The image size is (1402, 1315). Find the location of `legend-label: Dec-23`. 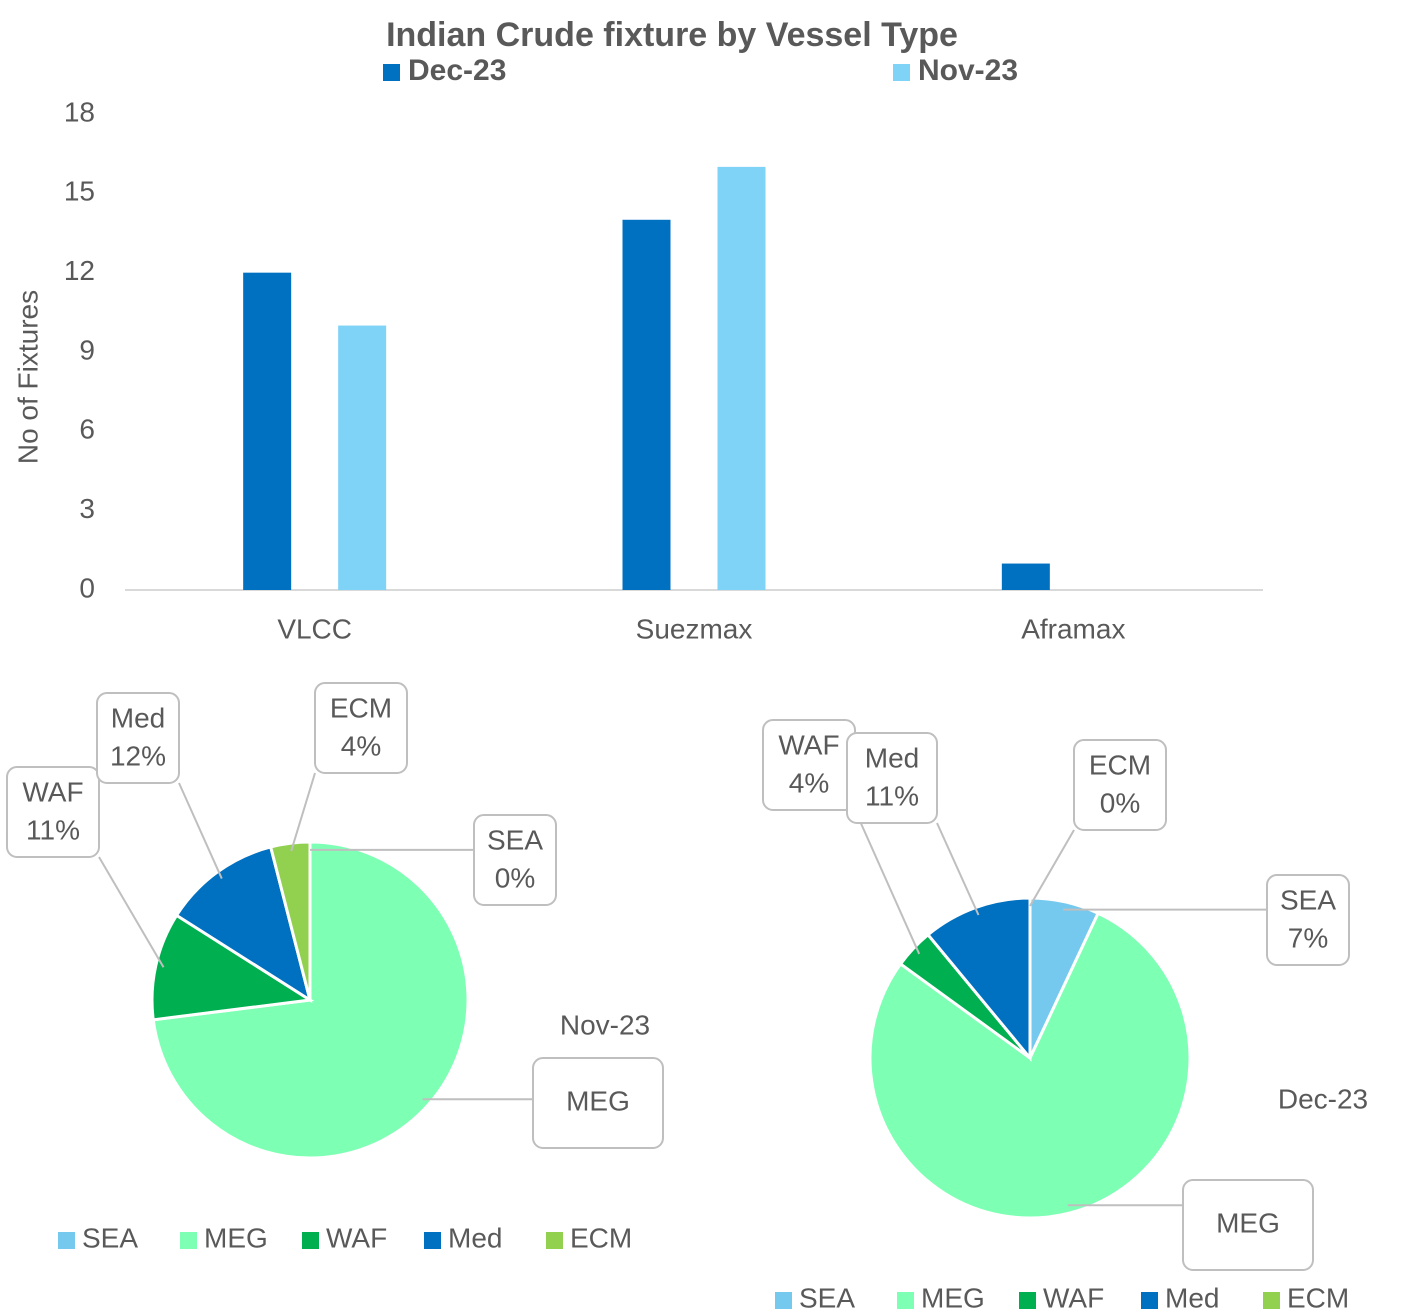

legend-label: Dec-23 is located at coordinates (457, 70).